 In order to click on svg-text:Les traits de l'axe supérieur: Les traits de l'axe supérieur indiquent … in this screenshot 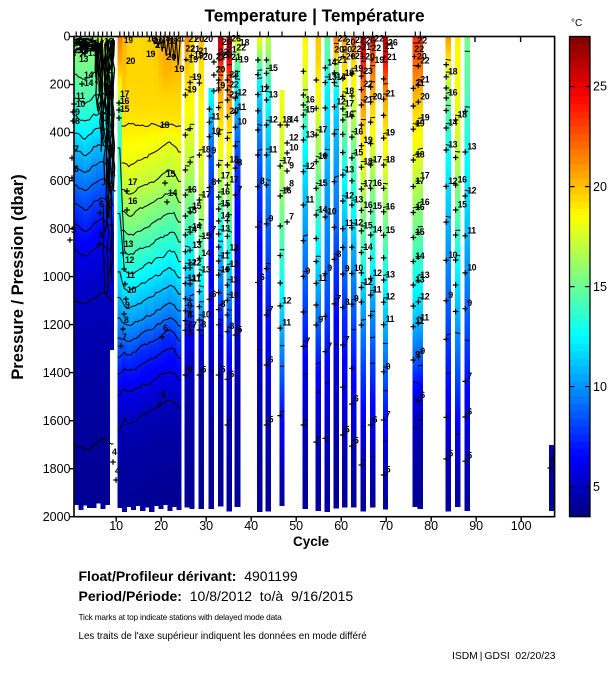, I will do `click(223, 636)`.